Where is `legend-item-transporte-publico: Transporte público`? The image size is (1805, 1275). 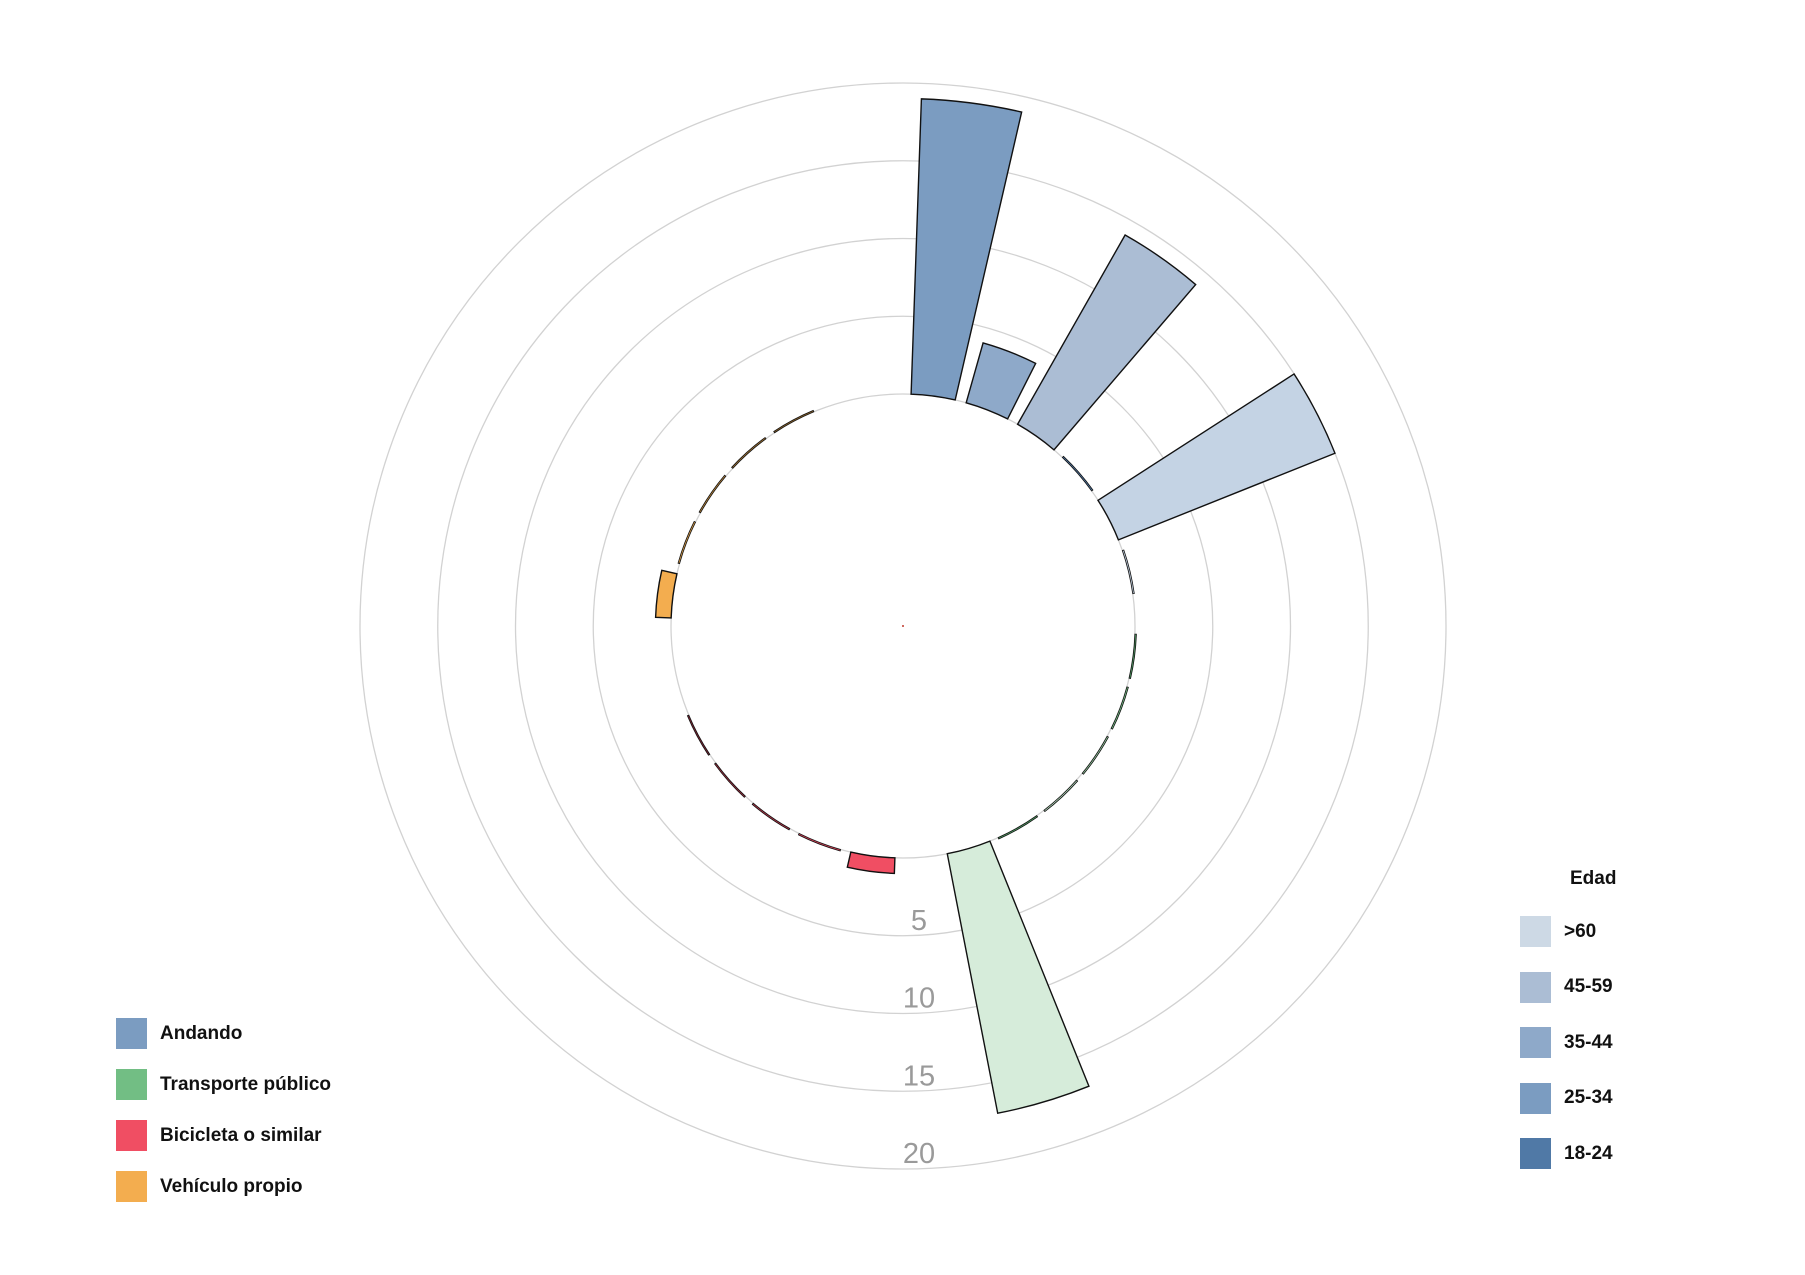
legend-item-transporte-publico: Transporte público is located at coordinates (223, 1084).